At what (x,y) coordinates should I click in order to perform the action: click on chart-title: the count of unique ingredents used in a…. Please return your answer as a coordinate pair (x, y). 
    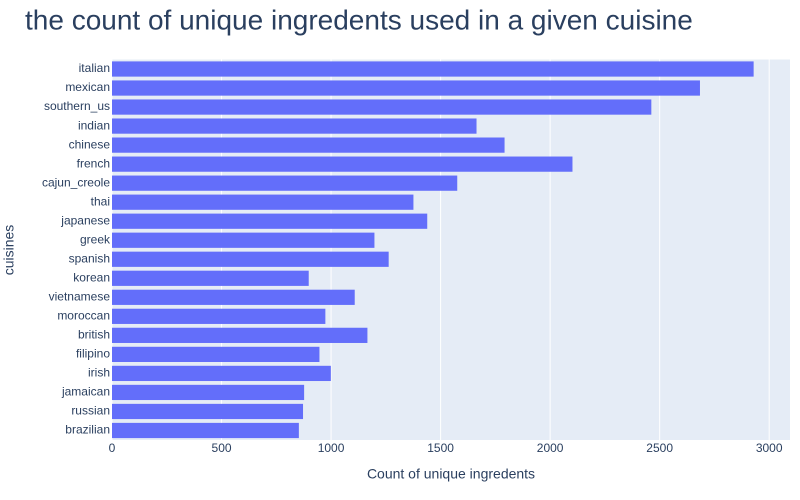
    Looking at the image, I should click on (359, 19).